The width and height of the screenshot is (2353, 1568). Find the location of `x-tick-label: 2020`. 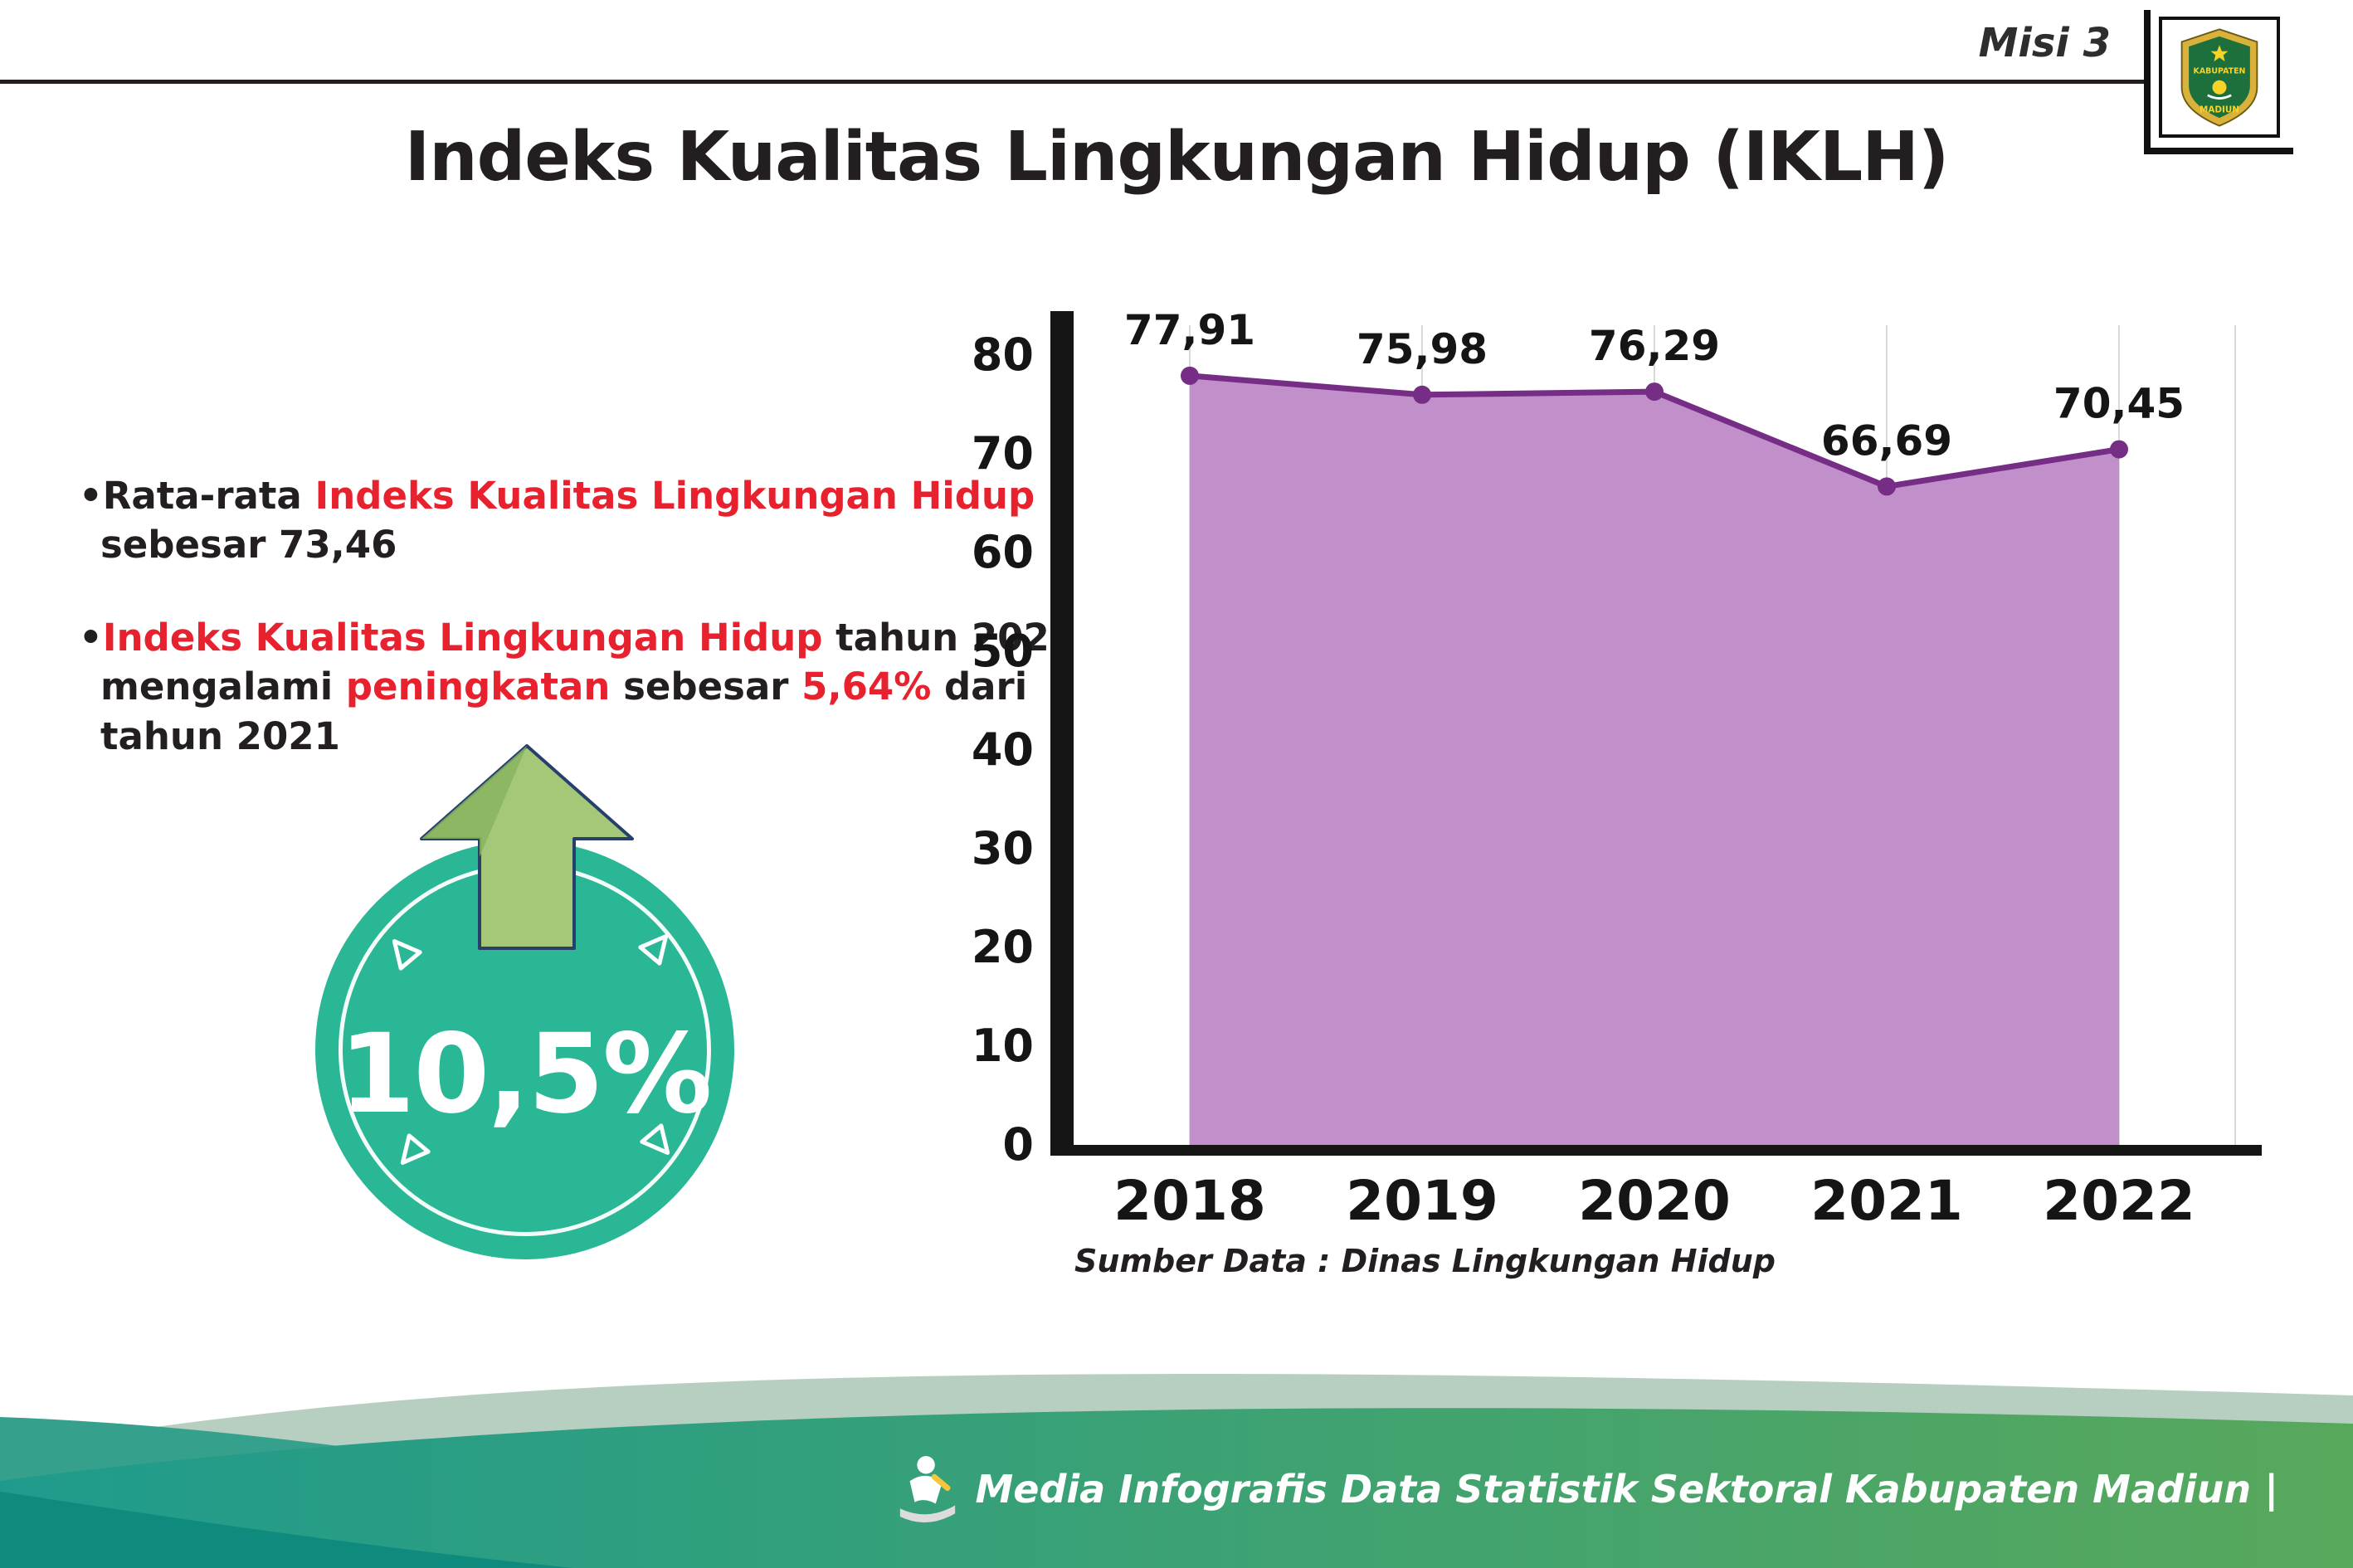

x-tick-label: 2020 is located at coordinates (1654, 1201).